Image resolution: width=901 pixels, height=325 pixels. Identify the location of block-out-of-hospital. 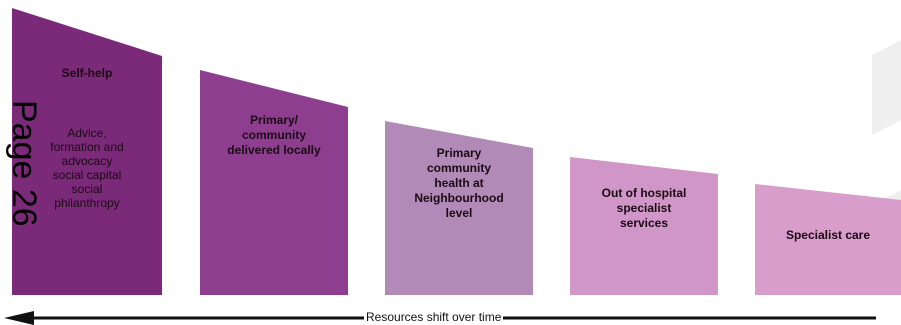
(644, 226).